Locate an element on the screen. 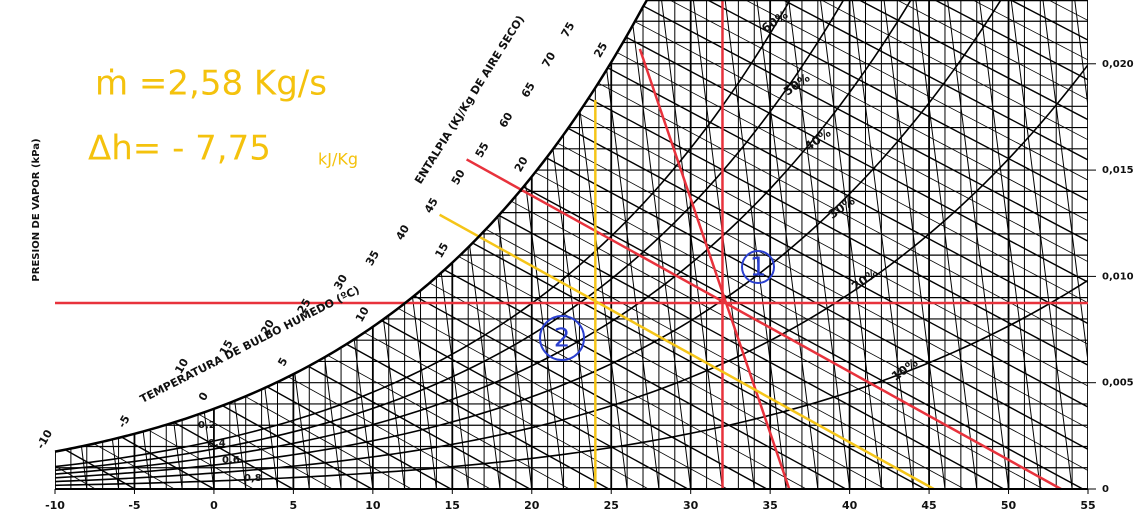  x-tick-label: -5 is located at coordinates (134, 505).